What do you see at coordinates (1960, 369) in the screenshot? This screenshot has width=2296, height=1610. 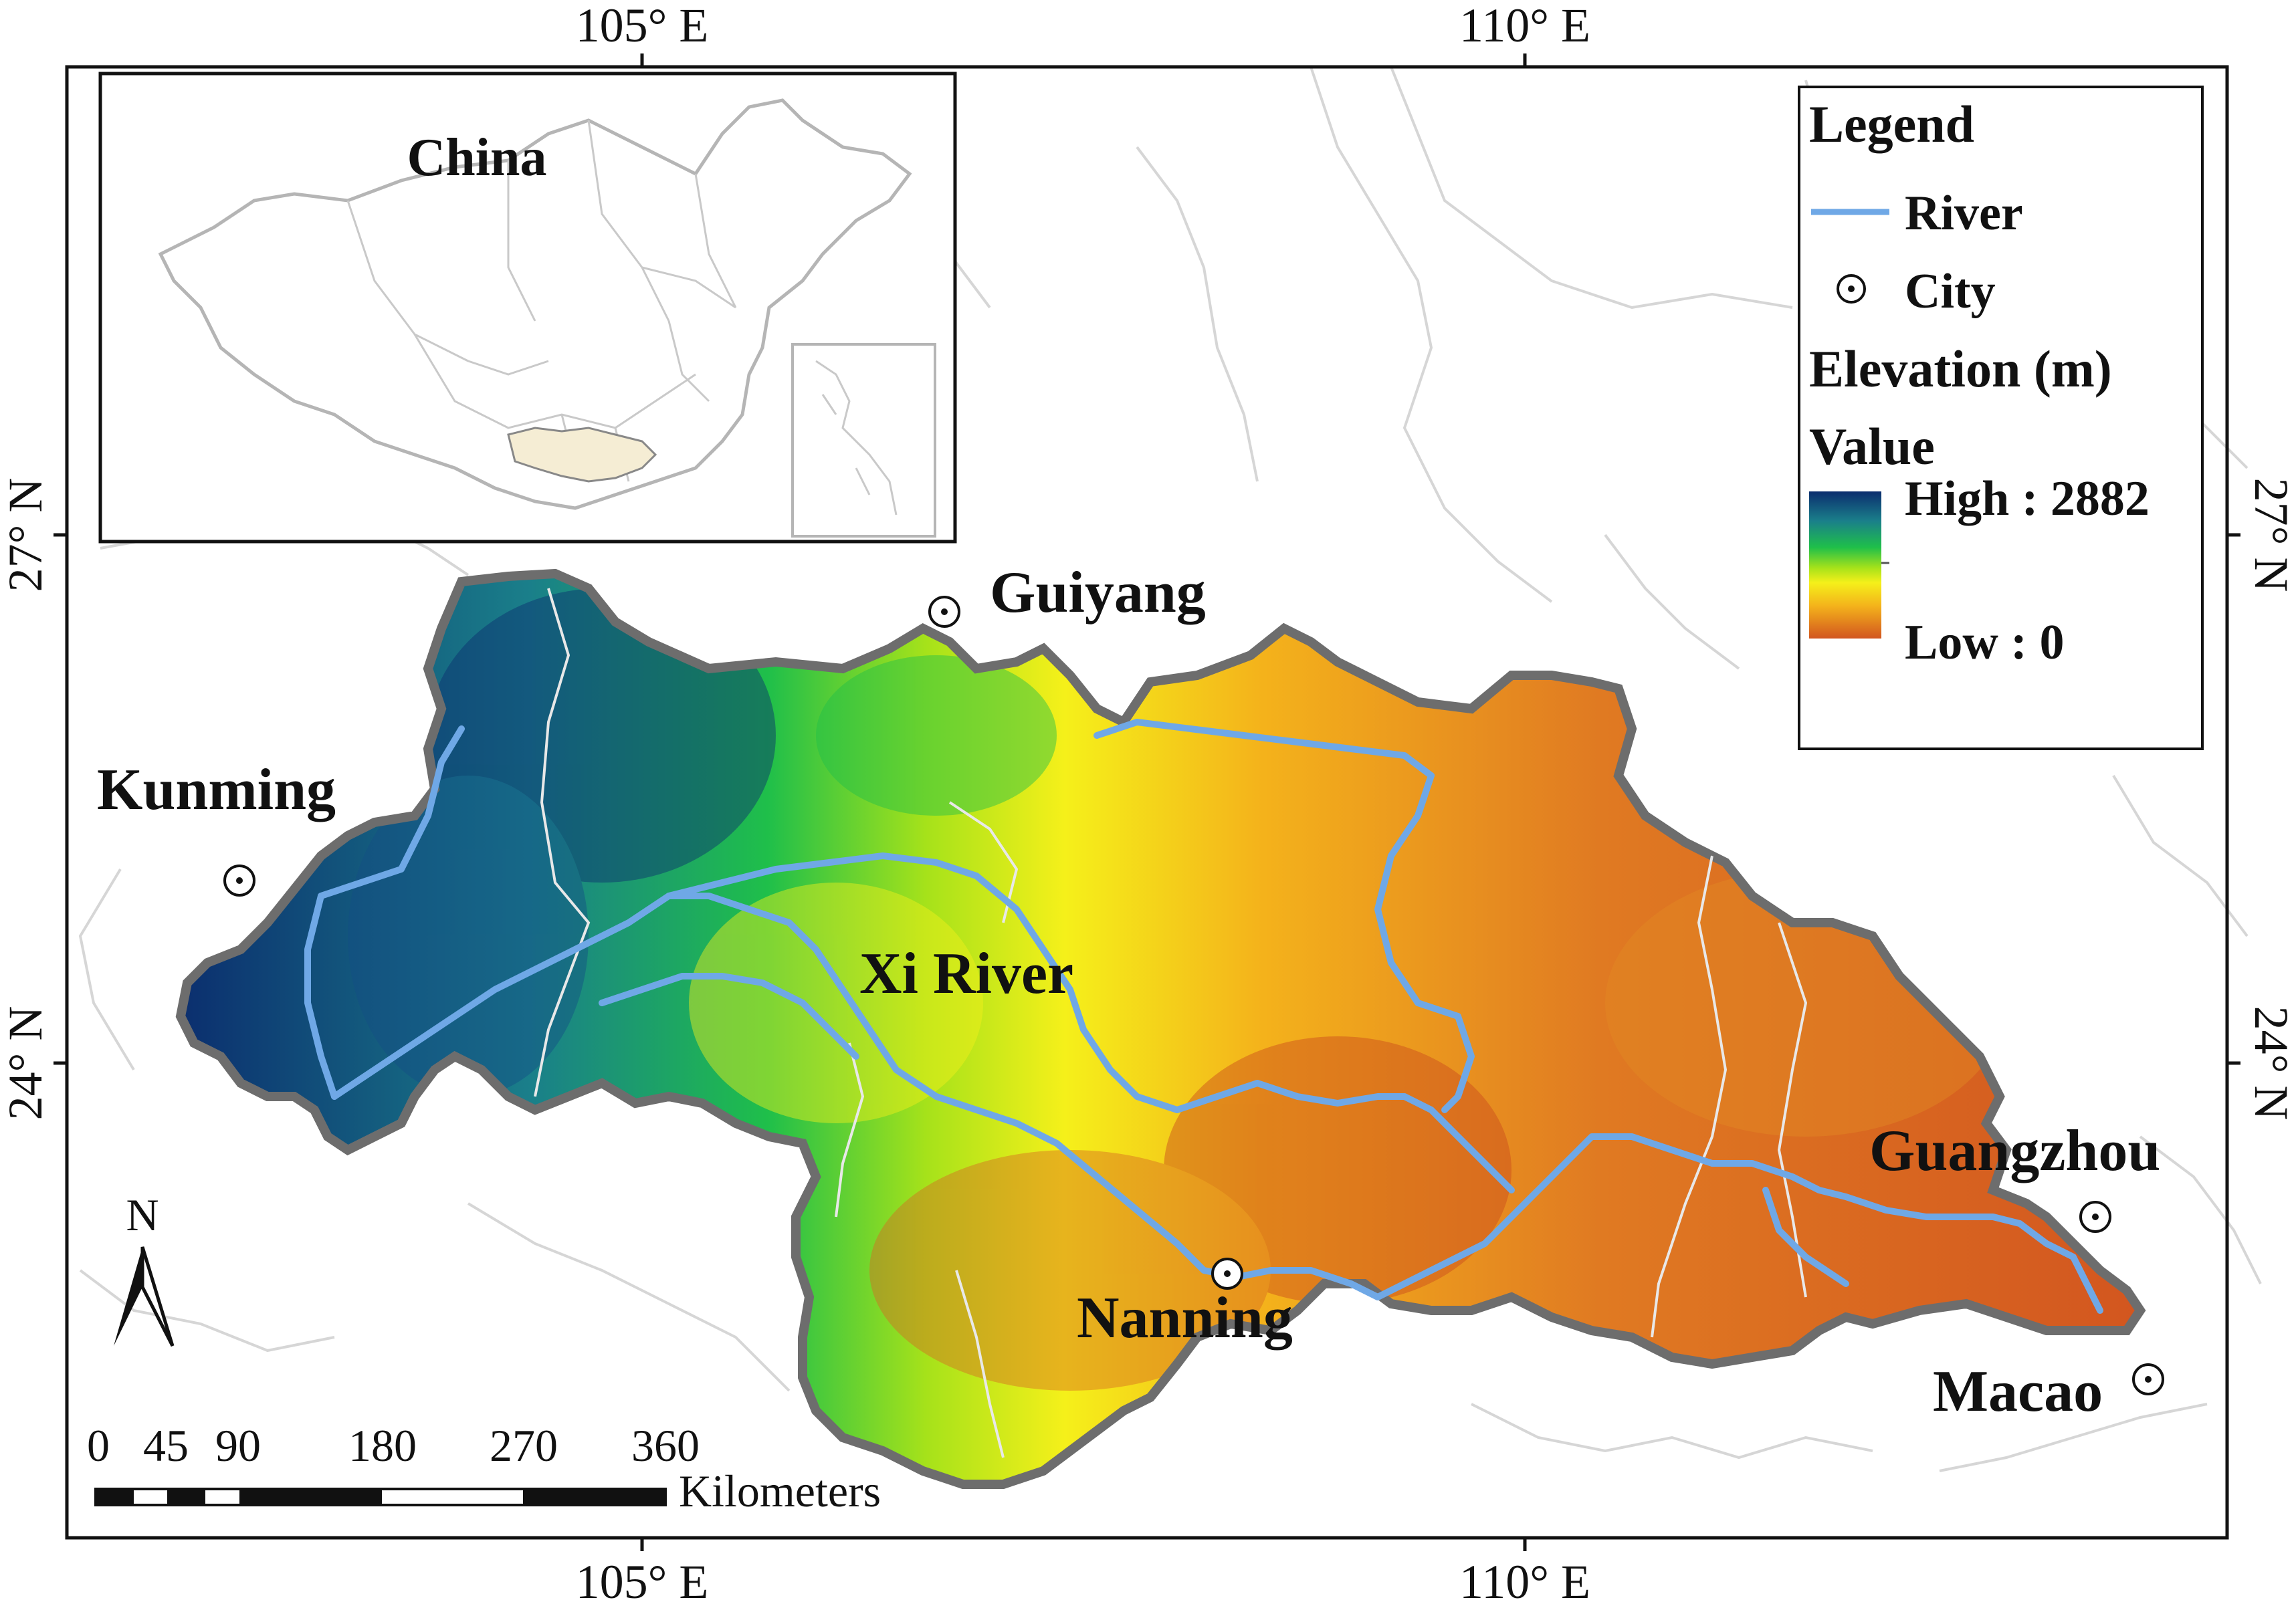 I see `legend-elevation-title: Elevation (m)` at bounding box center [1960, 369].